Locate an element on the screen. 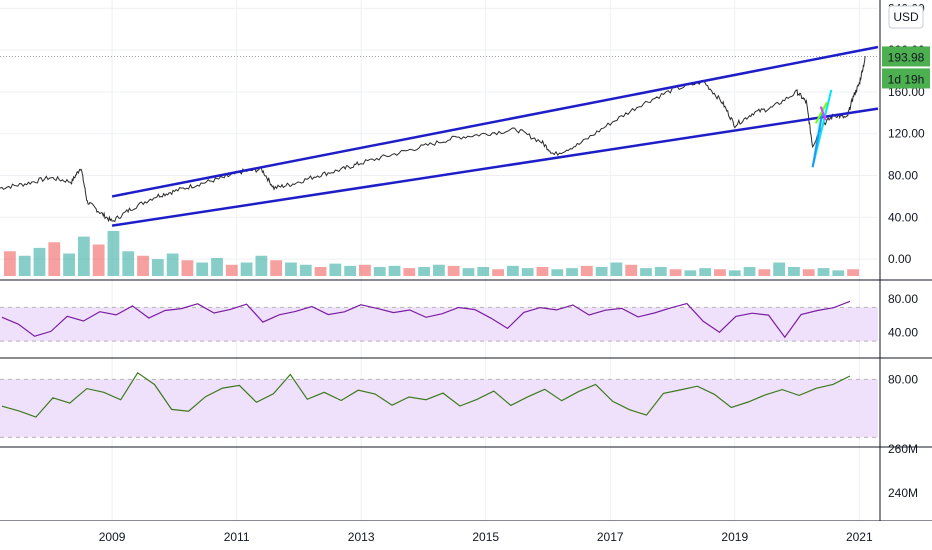 This screenshot has height=550, width=932. price-tick-label: 80.00 is located at coordinates (903, 176).